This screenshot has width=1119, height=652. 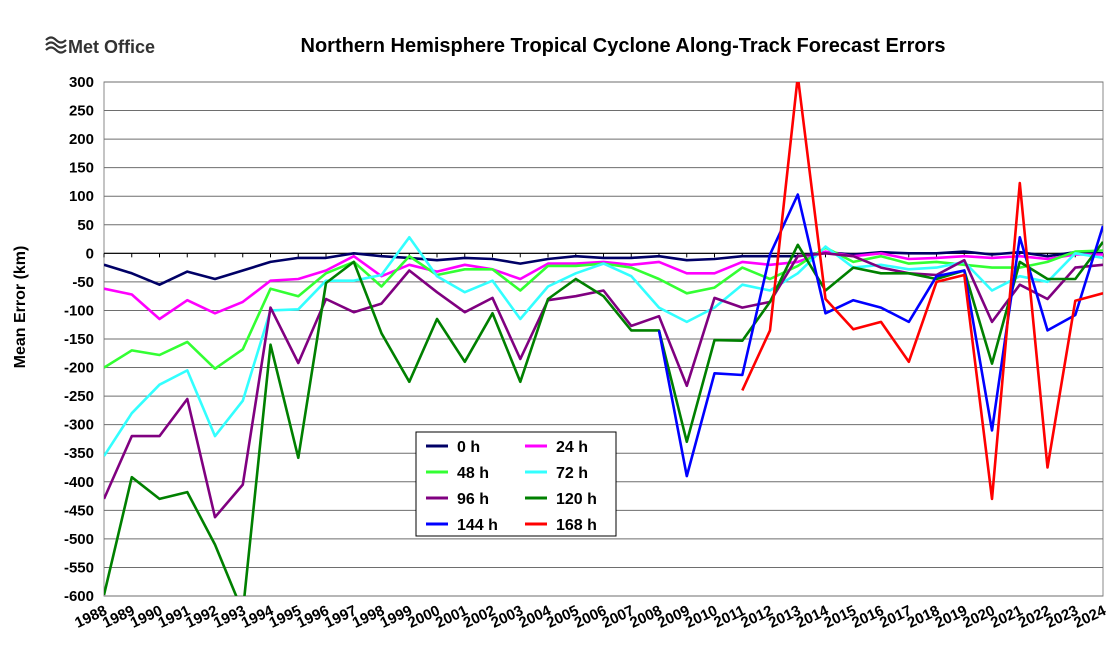 I want to click on y-tick-label: -200, so click(x=79, y=368).